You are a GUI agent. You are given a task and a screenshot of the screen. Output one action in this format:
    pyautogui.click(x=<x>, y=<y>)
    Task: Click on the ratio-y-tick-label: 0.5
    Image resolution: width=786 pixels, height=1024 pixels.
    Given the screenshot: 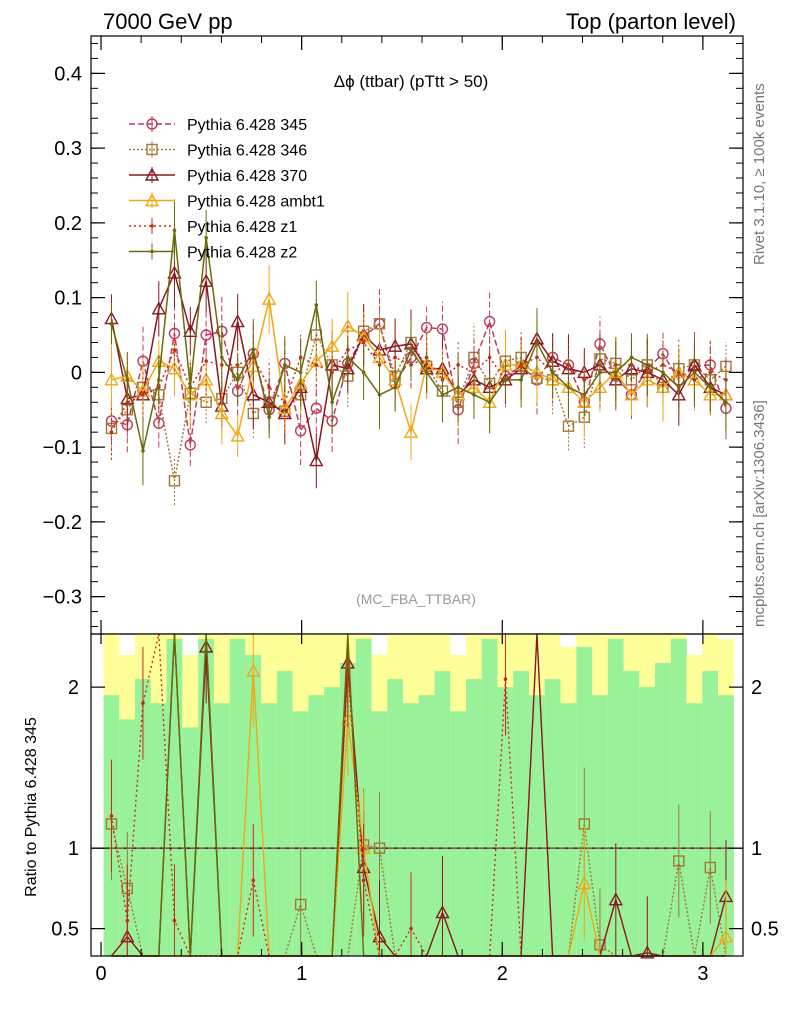 What is the action you would take?
    pyautogui.click(x=65, y=930)
    